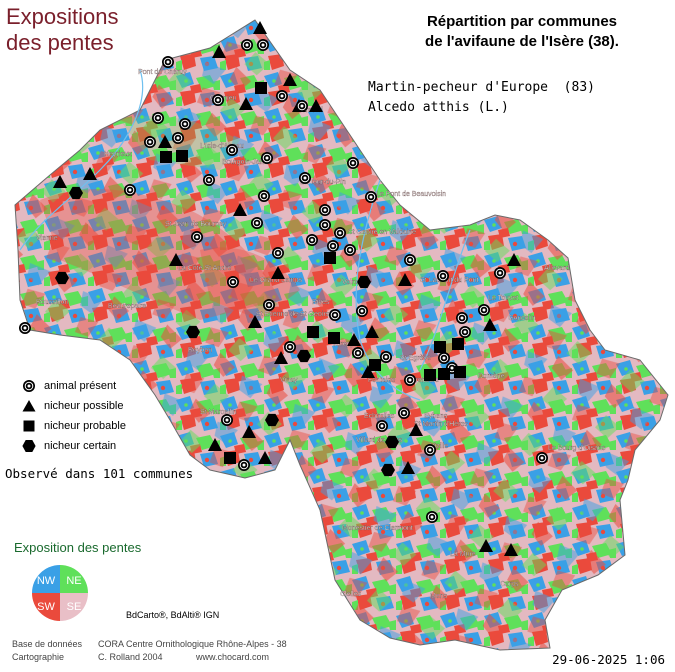 The width and height of the screenshot is (675, 672). What do you see at coordinates (127, 306) in the screenshot?
I see `place-label: Beaurepaire` at bounding box center [127, 306].